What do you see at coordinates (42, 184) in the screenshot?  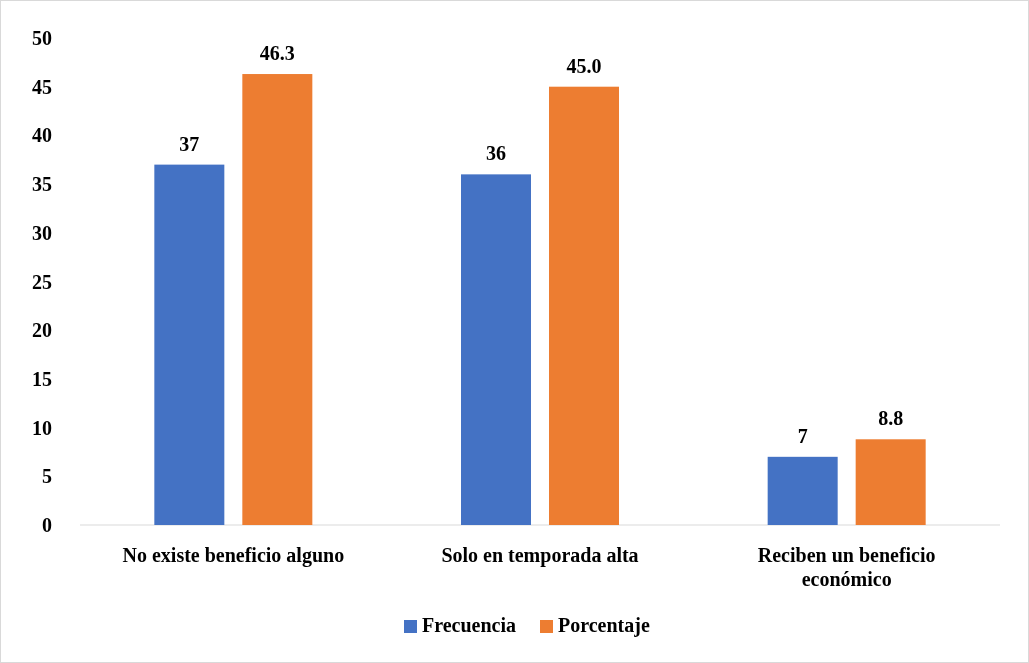 I see `y-tick-label: 35` at bounding box center [42, 184].